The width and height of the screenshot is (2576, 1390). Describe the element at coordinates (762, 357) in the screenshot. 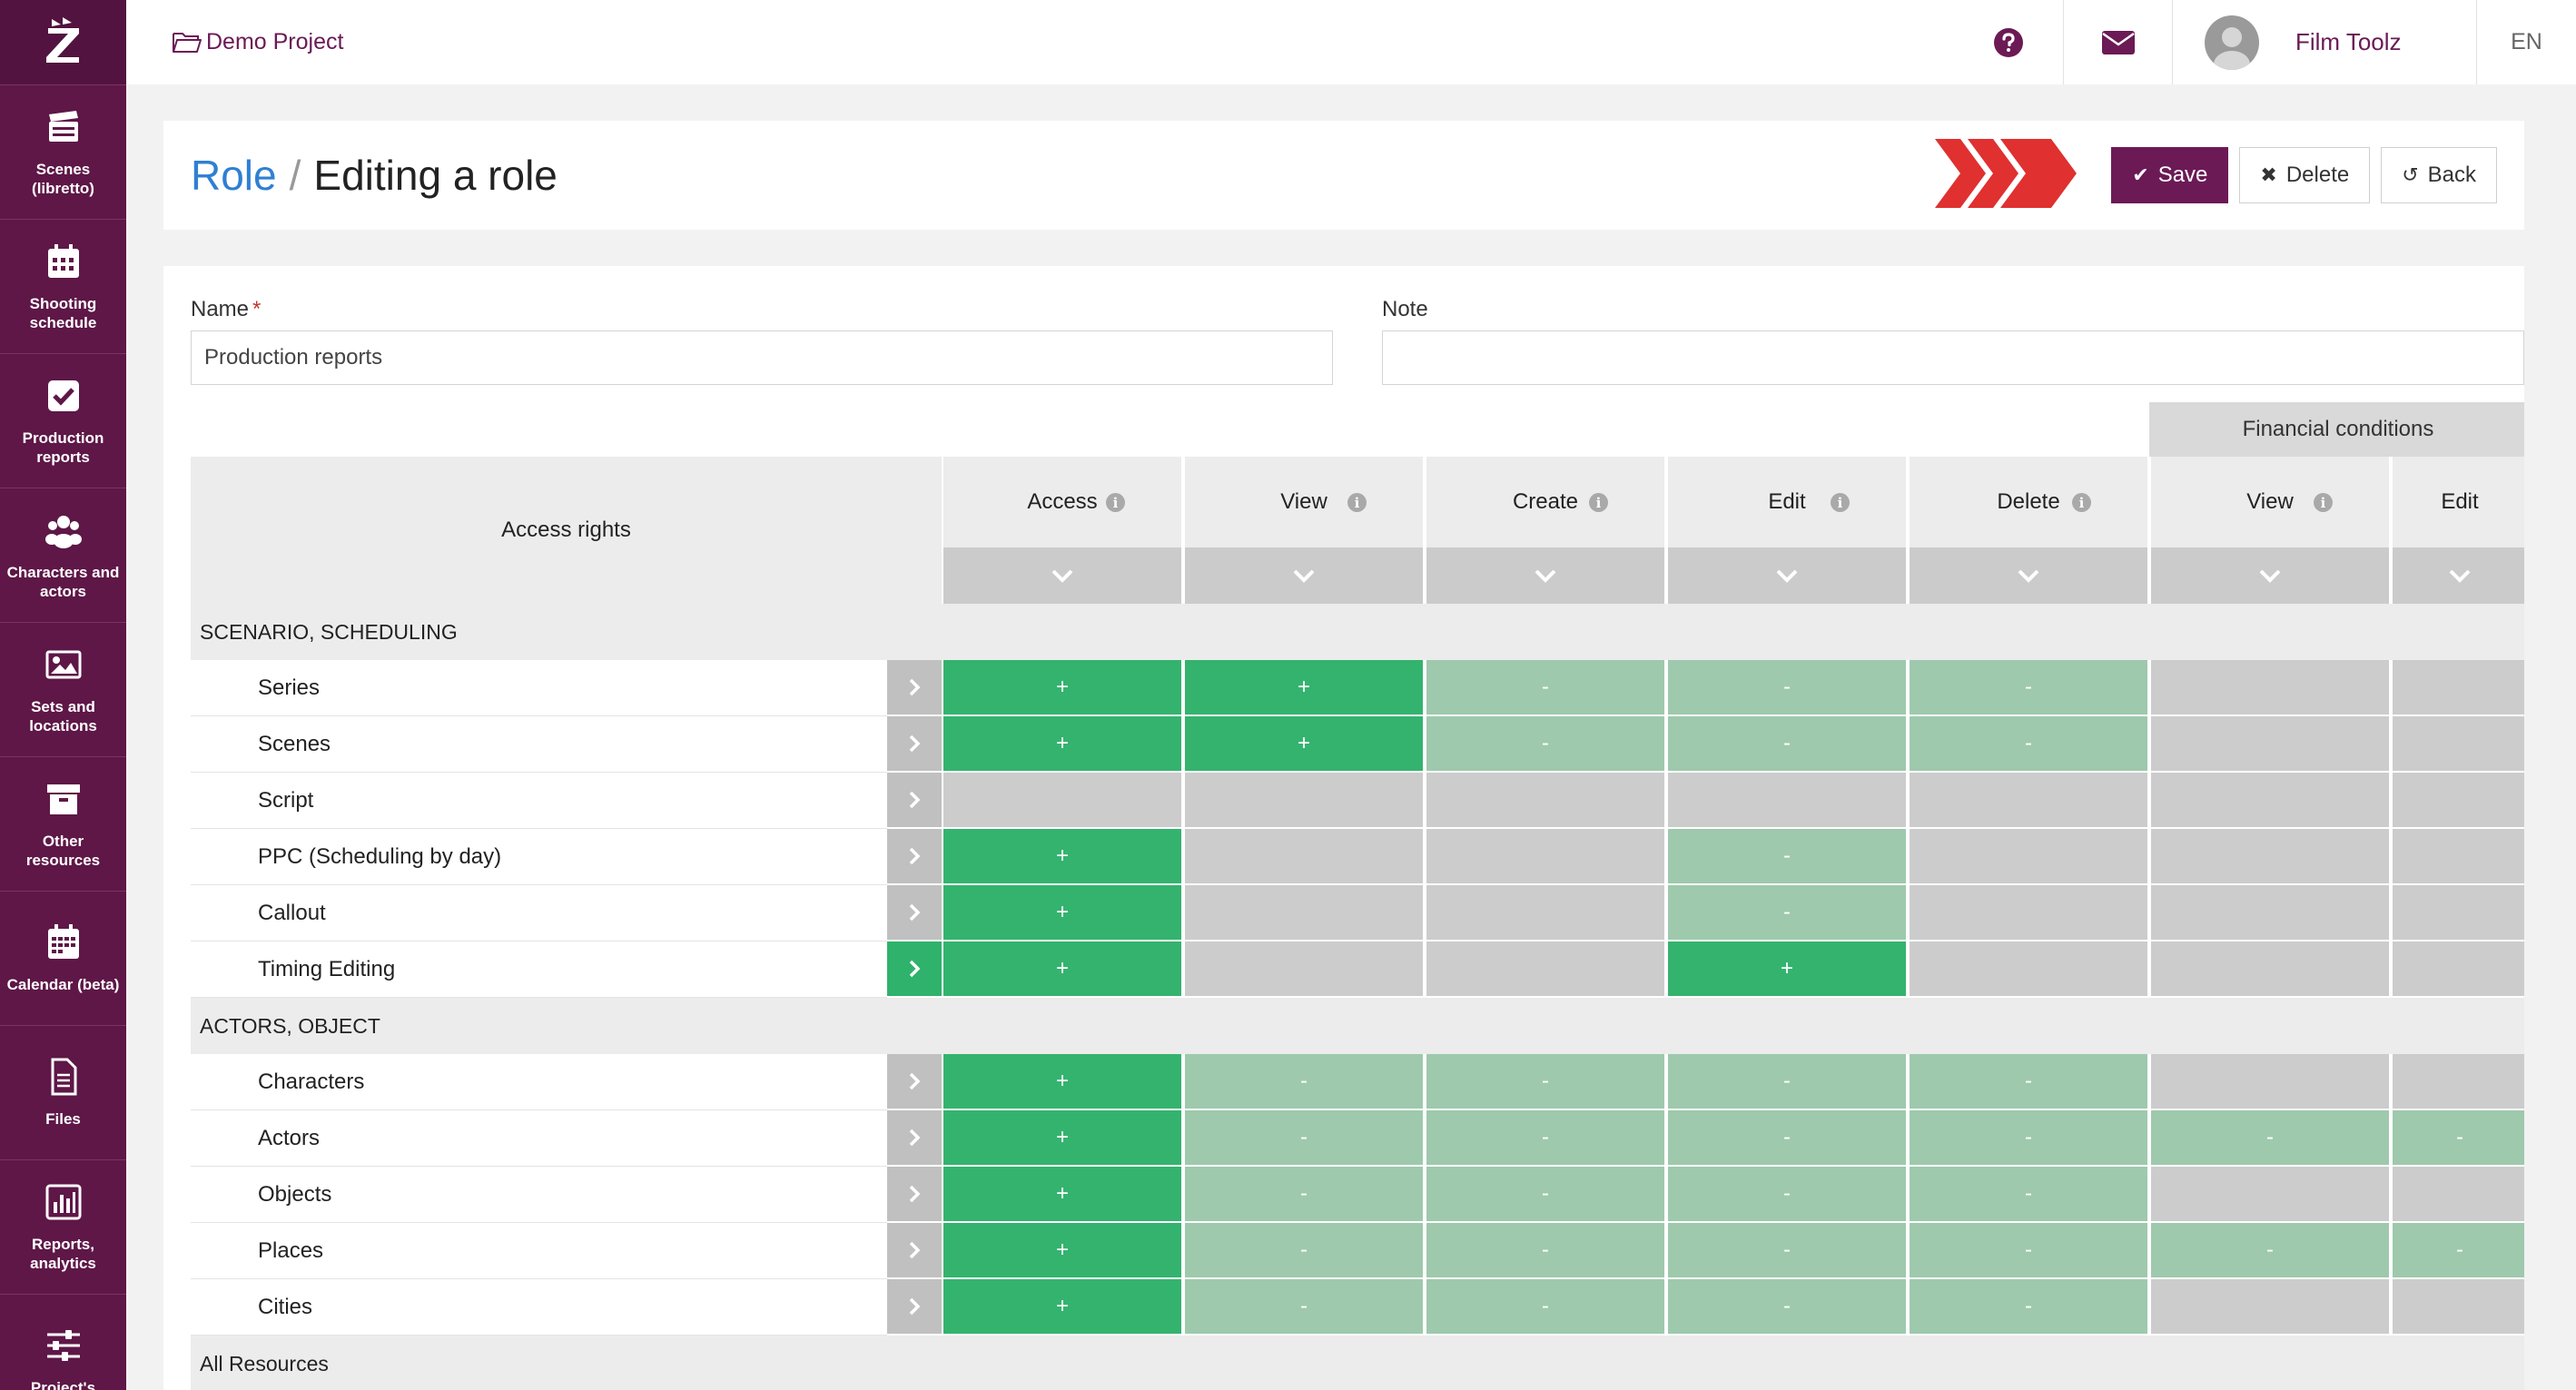

I see `name-field: Production reports` at that location.